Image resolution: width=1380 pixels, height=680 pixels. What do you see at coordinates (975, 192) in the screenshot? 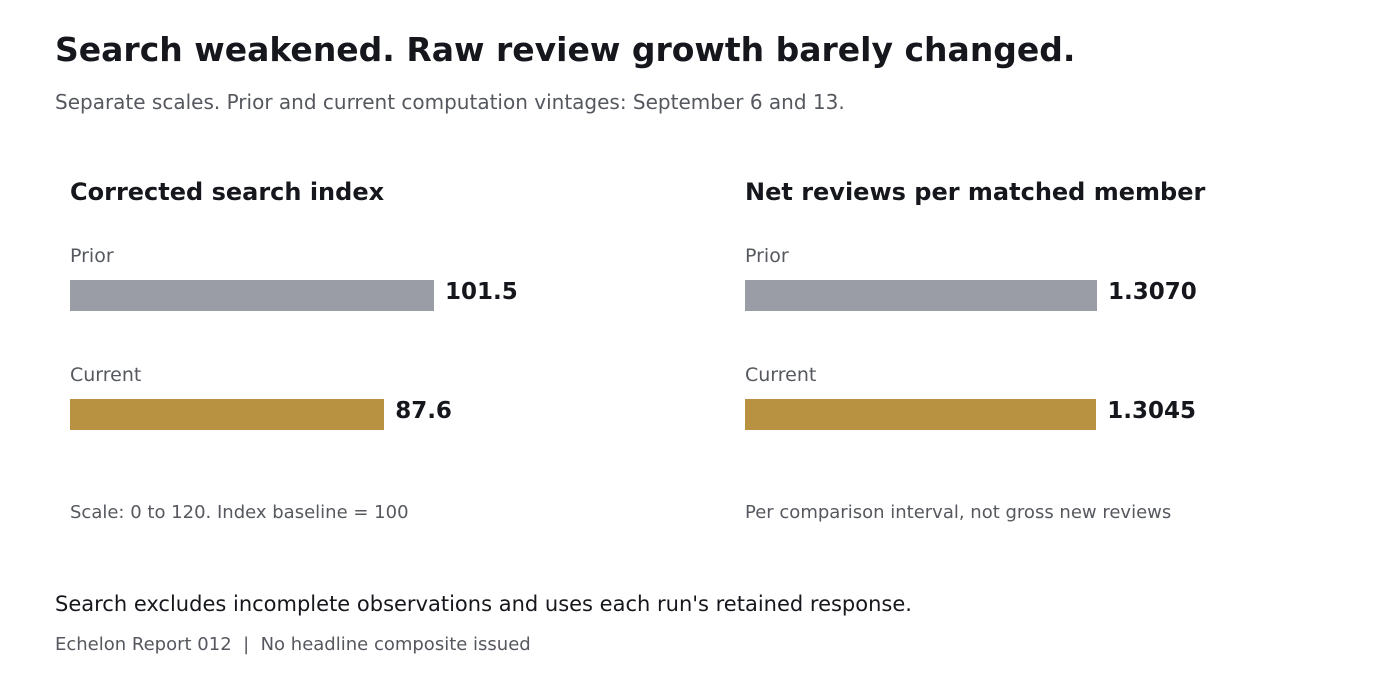
I see `panel-title: Net reviews per matched member` at bounding box center [975, 192].